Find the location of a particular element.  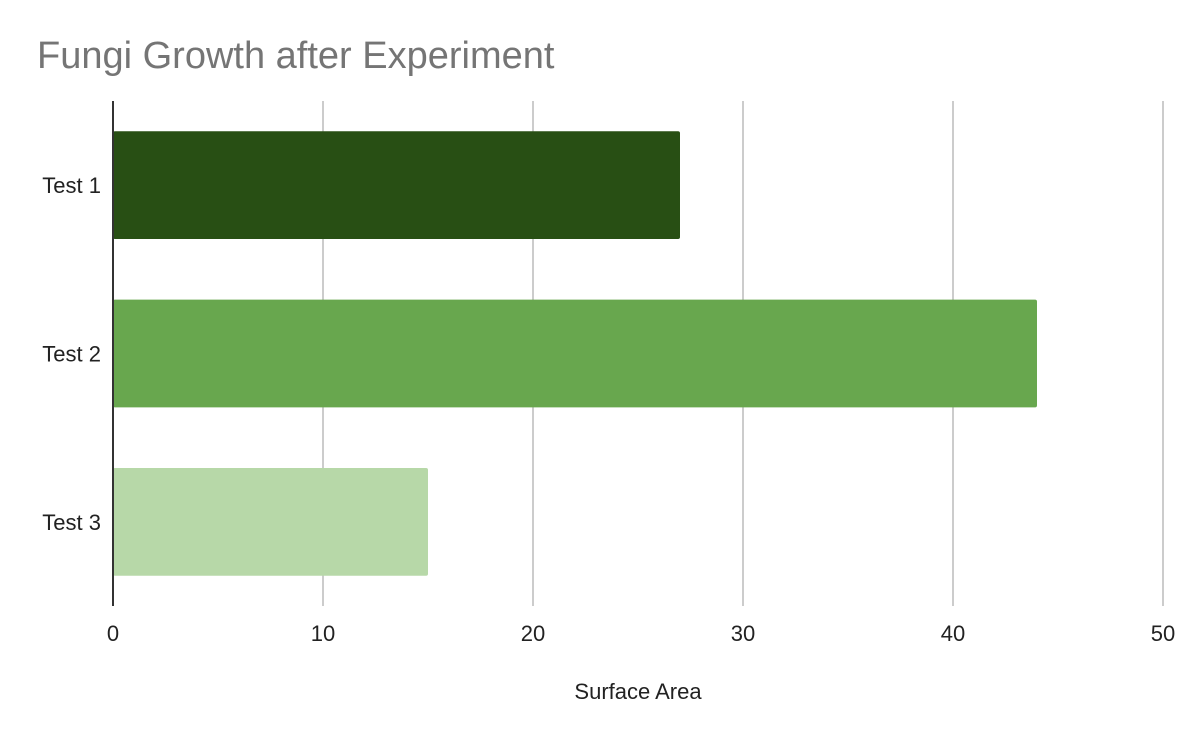

x-tick-label: 30 is located at coordinates (743, 633).